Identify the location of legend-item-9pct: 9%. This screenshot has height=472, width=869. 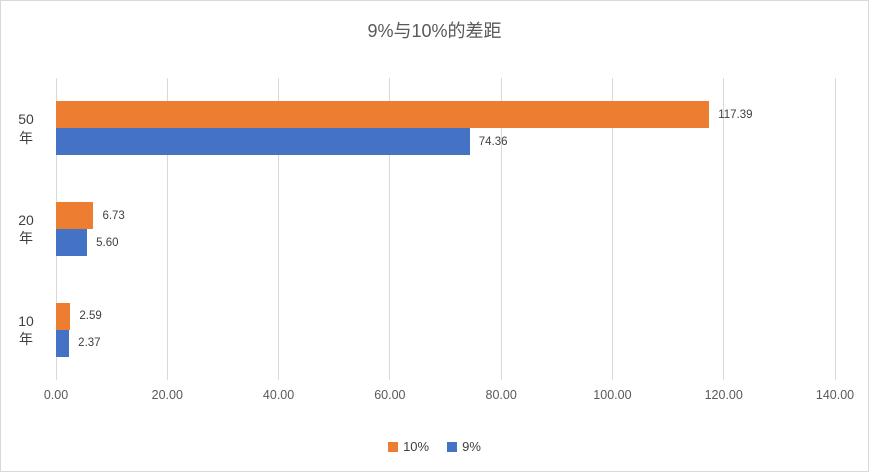
(464, 446).